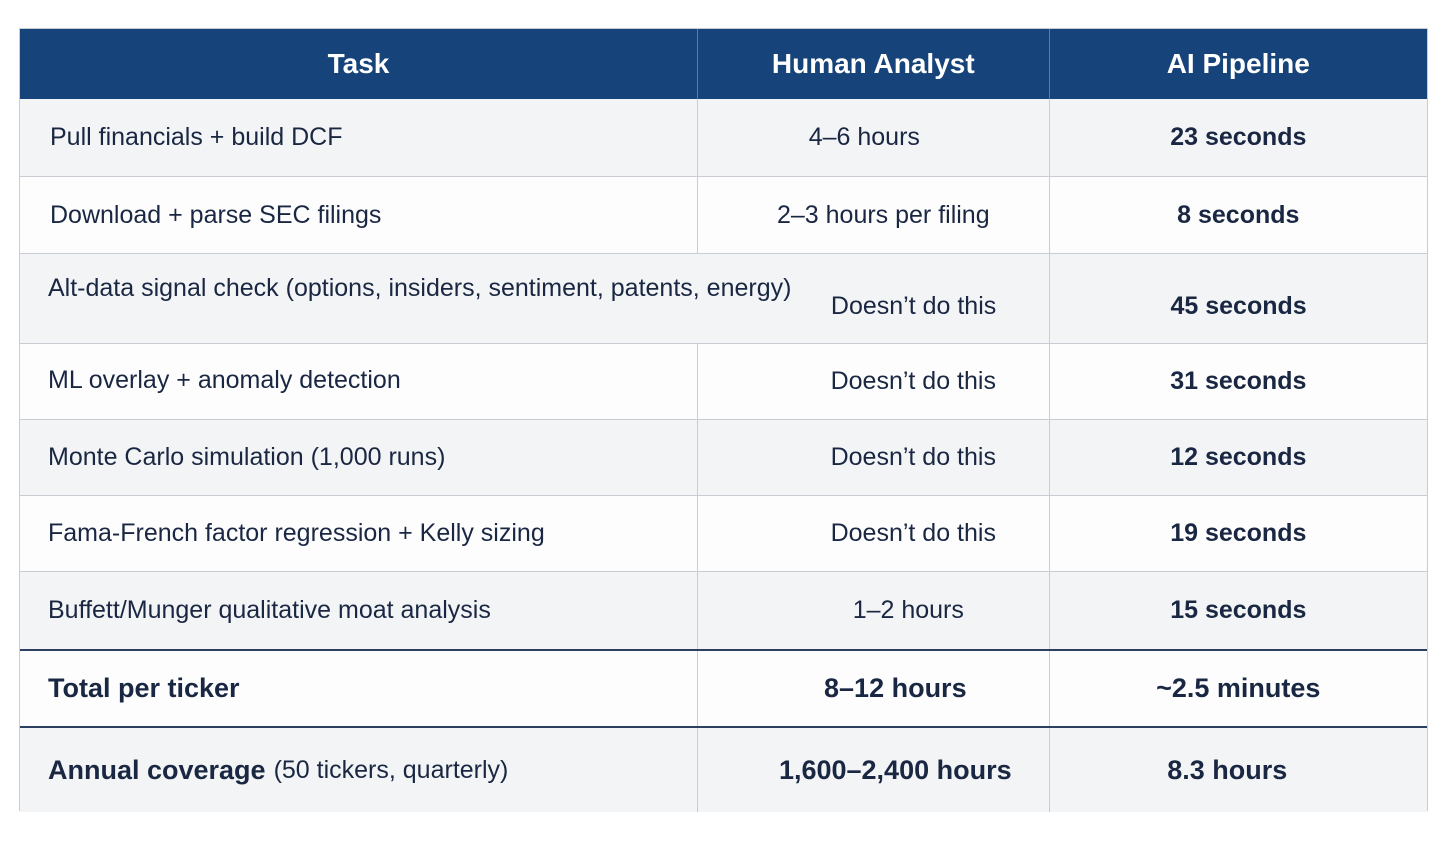 The height and width of the screenshot is (842, 1456). I want to click on annual-human: 1,600–2,400 hours, so click(873, 770).